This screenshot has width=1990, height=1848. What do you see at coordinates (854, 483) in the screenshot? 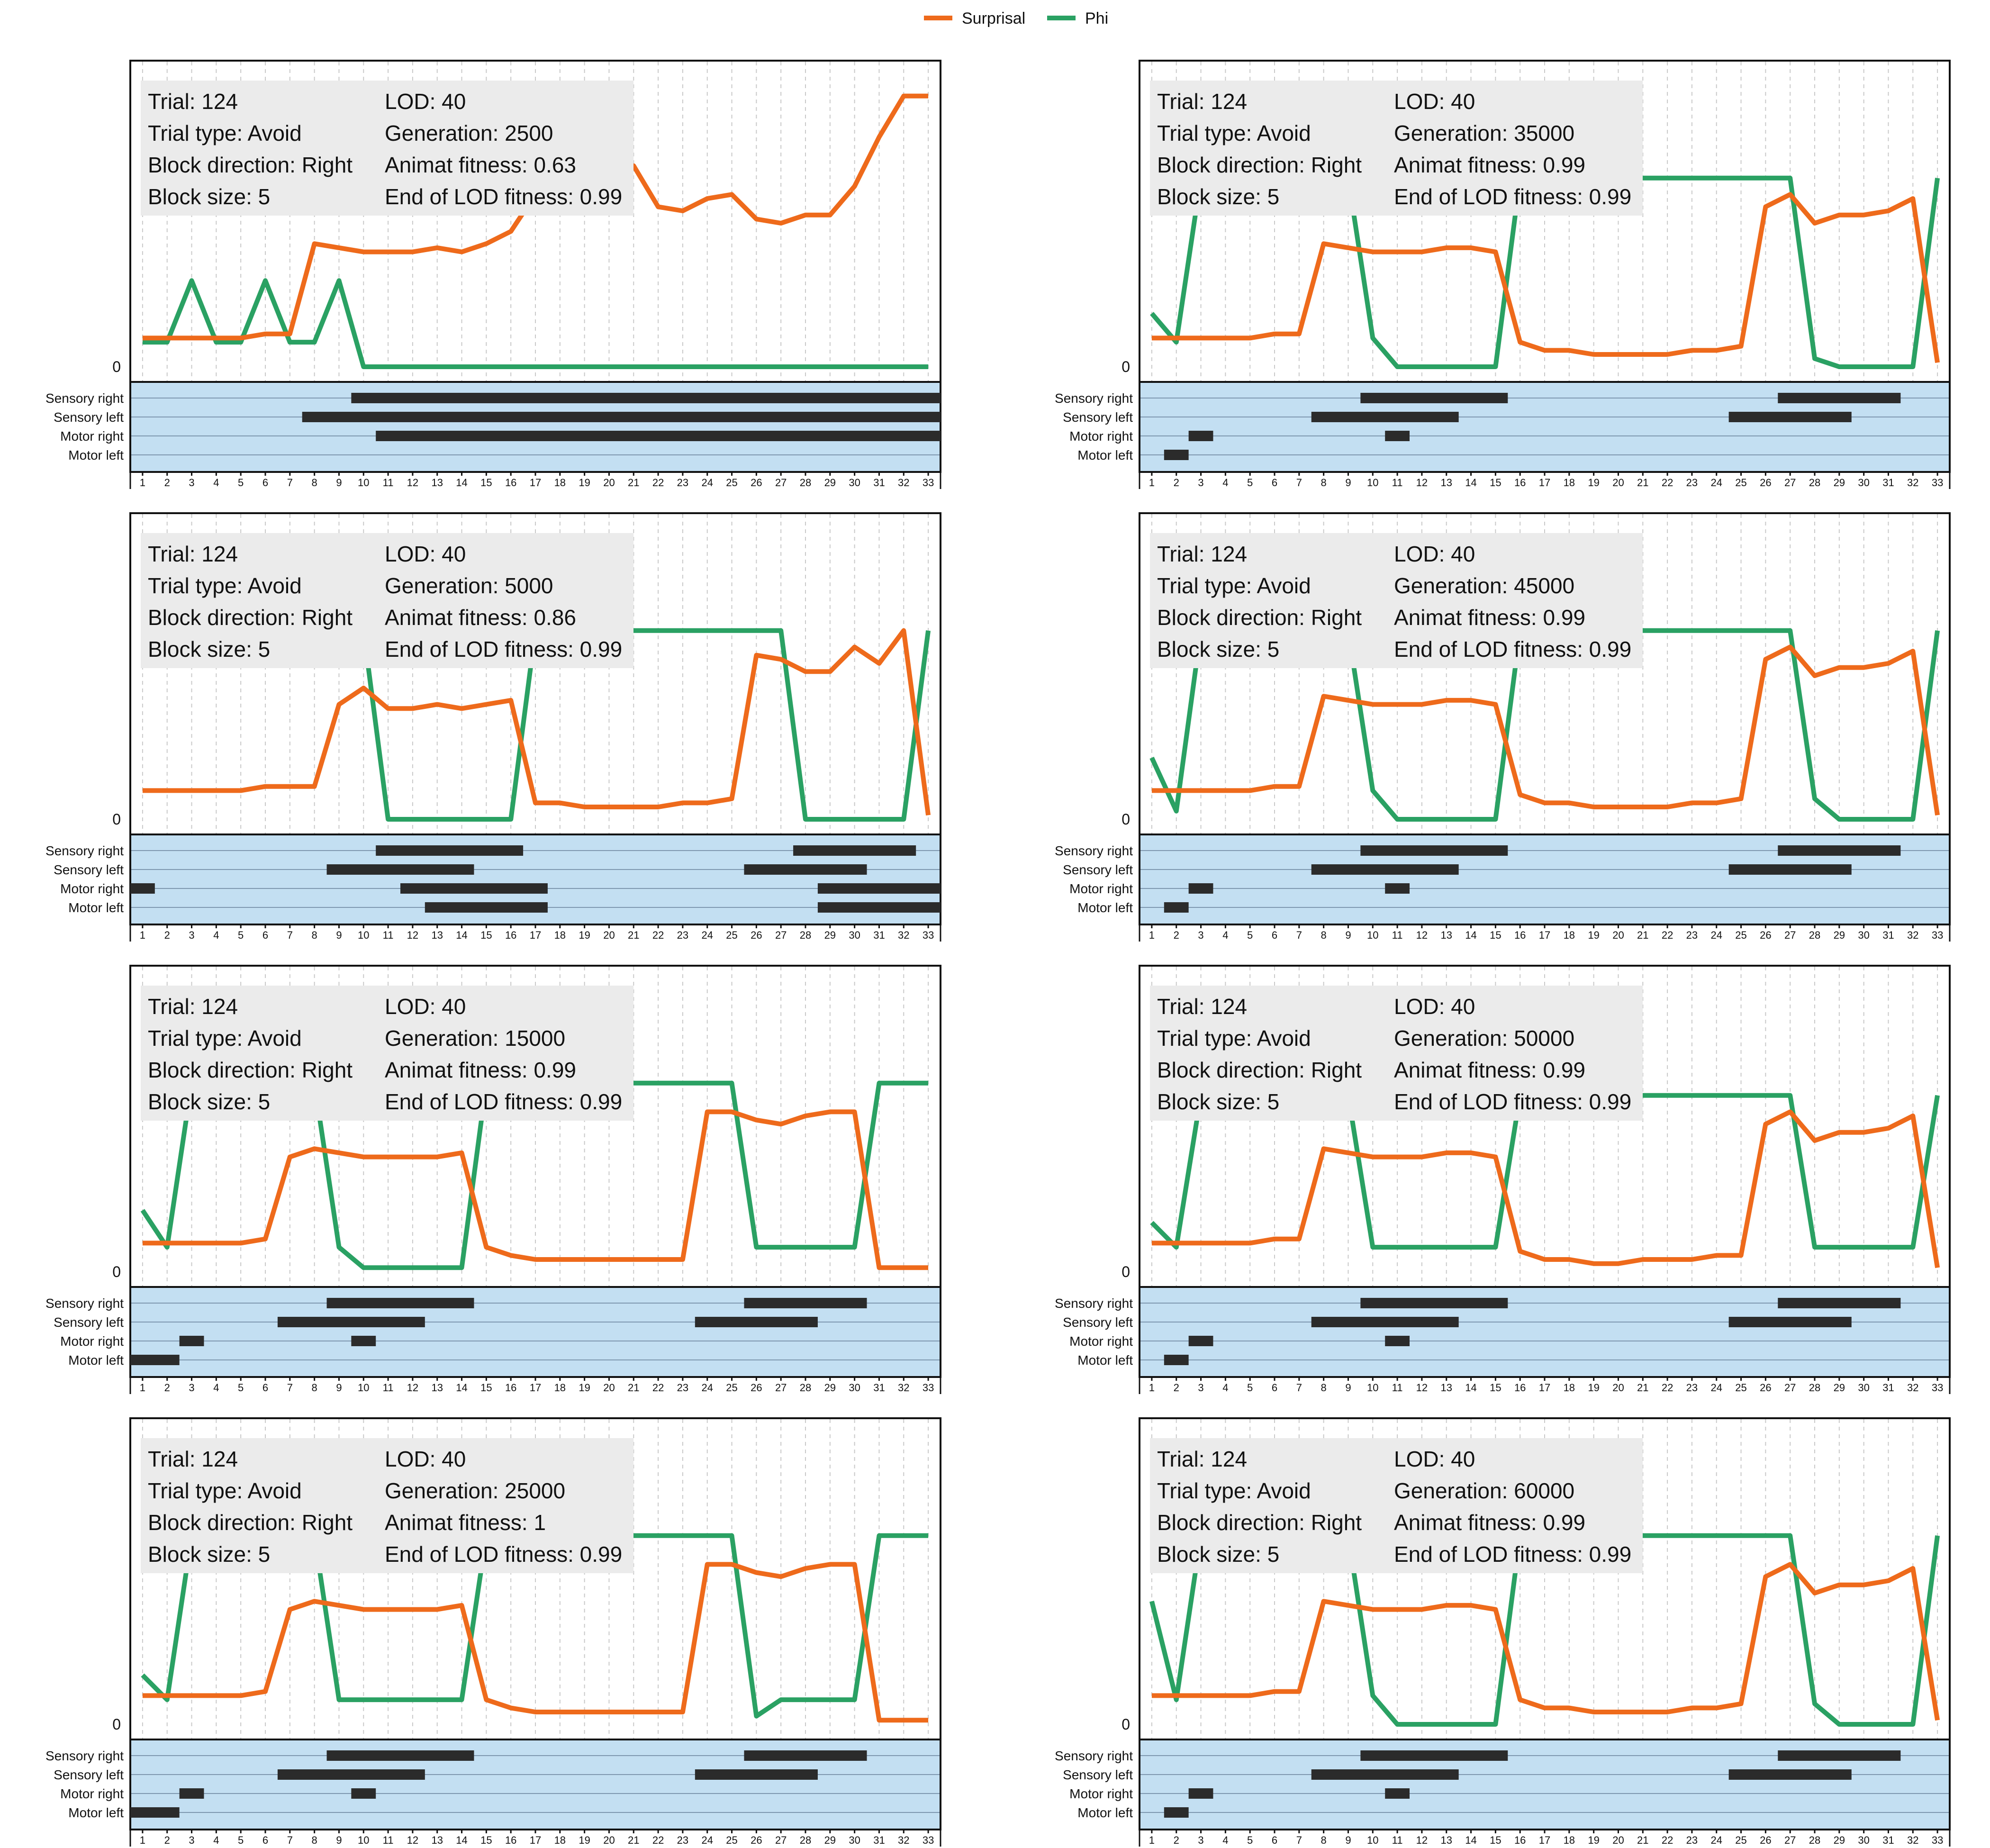
I see `x-tick-label: 30` at bounding box center [854, 483].